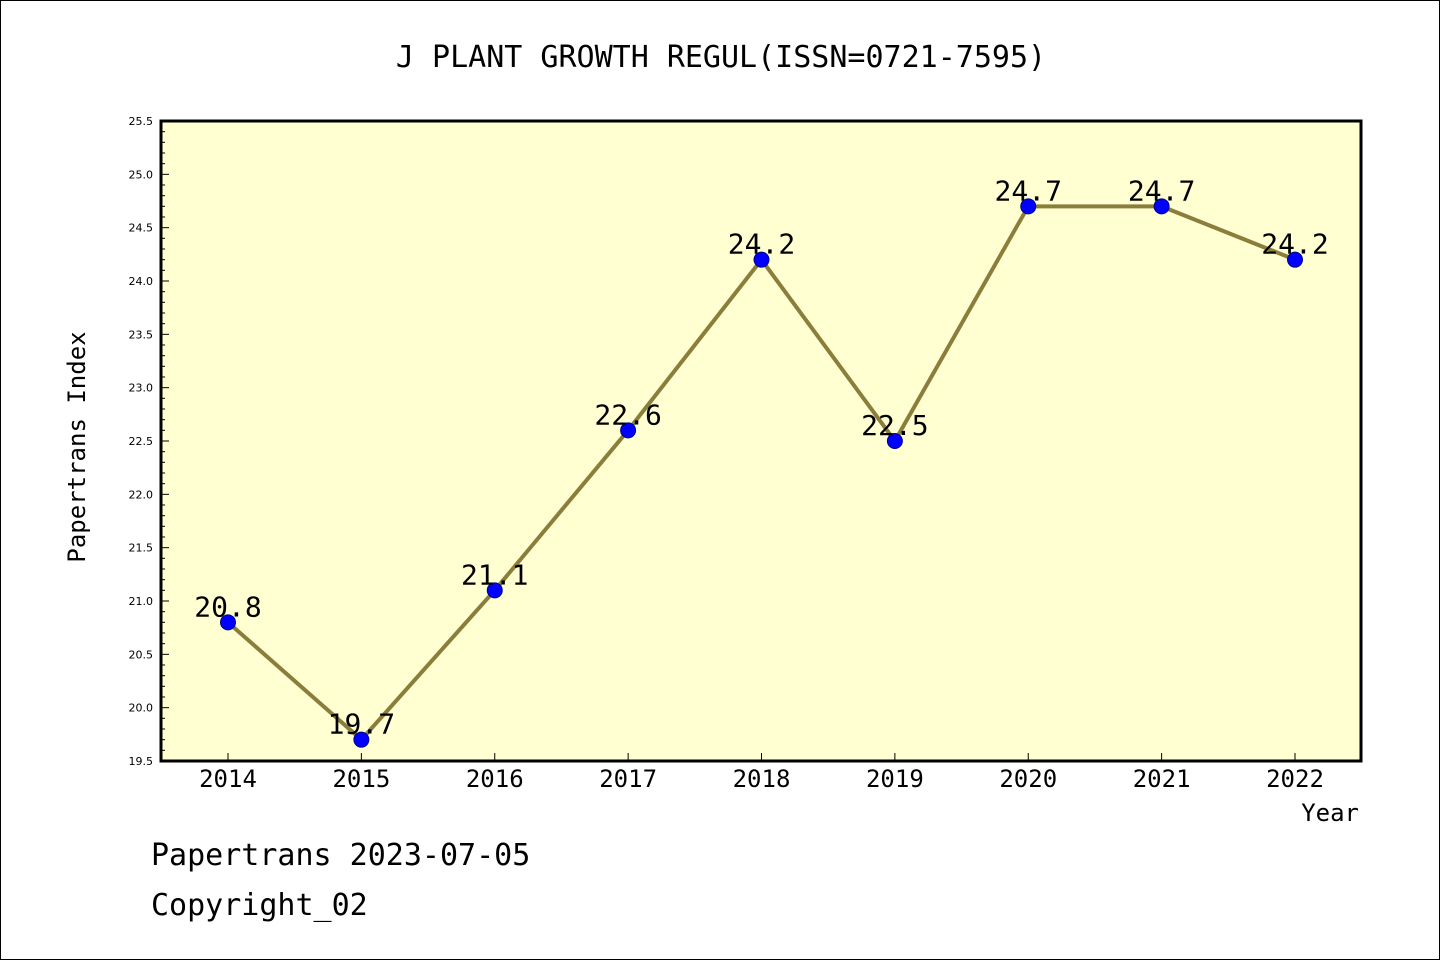  What do you see at coordinates (1162, 779) in the screenshot?
I see `x-tick-label: 2021` at bounding box center [1162, 779].